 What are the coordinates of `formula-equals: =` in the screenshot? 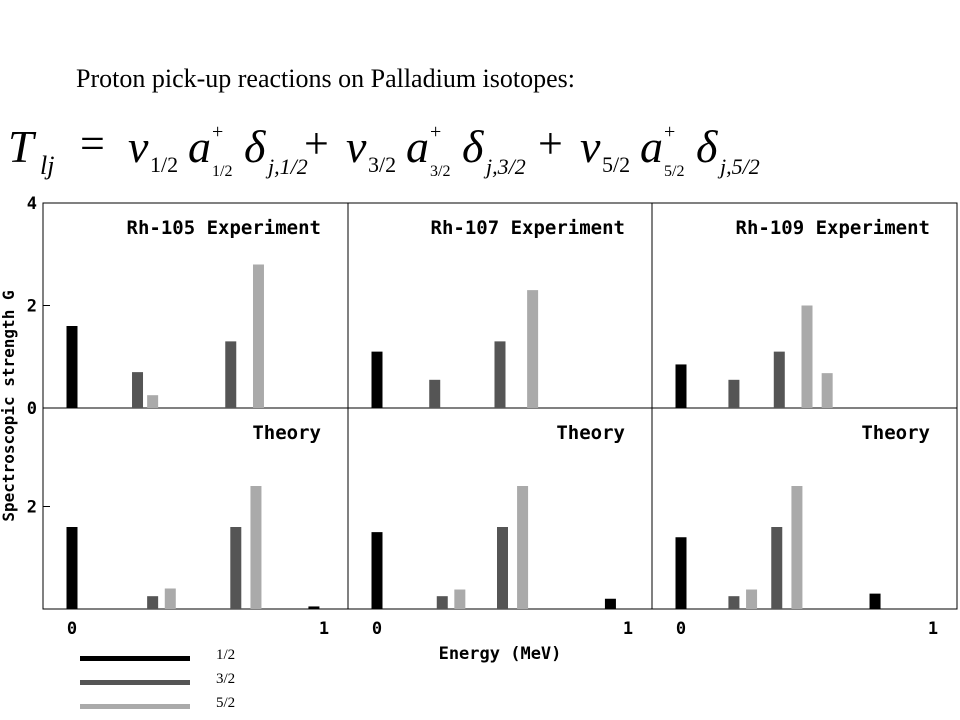 It's located at (92, 143).